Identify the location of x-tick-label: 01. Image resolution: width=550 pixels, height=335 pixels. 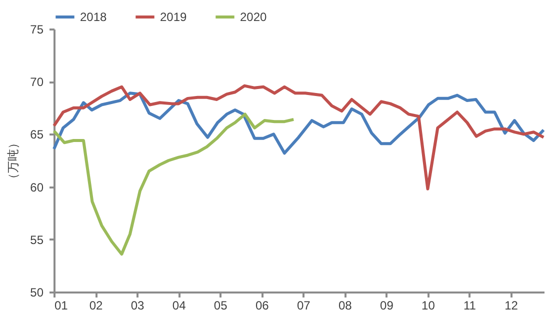
(61, 305).